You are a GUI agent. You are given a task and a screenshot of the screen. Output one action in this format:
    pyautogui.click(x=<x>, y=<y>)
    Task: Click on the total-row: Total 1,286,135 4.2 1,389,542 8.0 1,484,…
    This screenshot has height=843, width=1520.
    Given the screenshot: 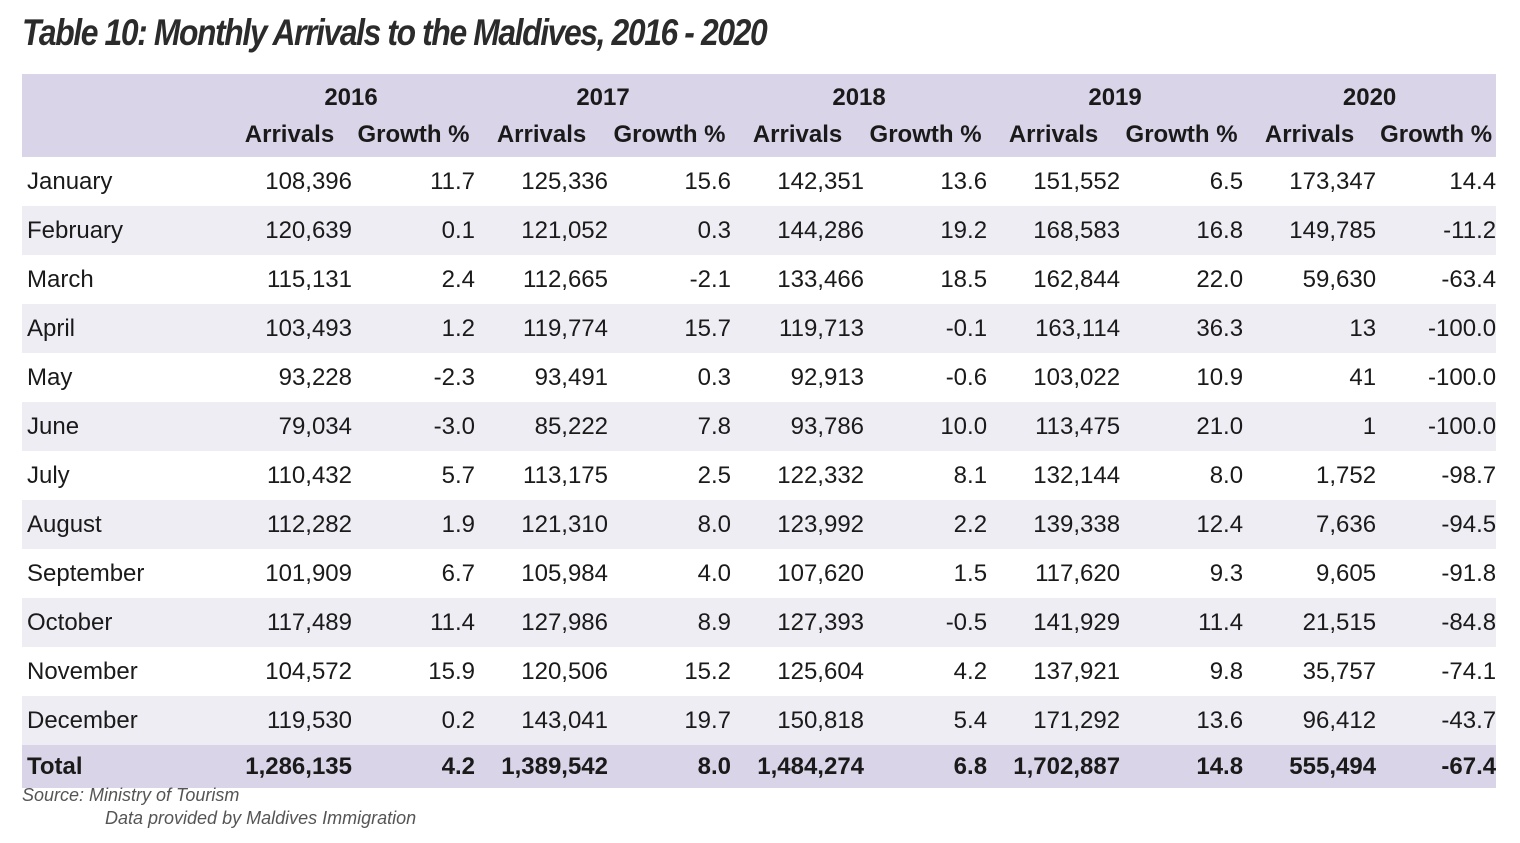 What is the action you would take?
    pyautogui.click(x=759, y=766)
    